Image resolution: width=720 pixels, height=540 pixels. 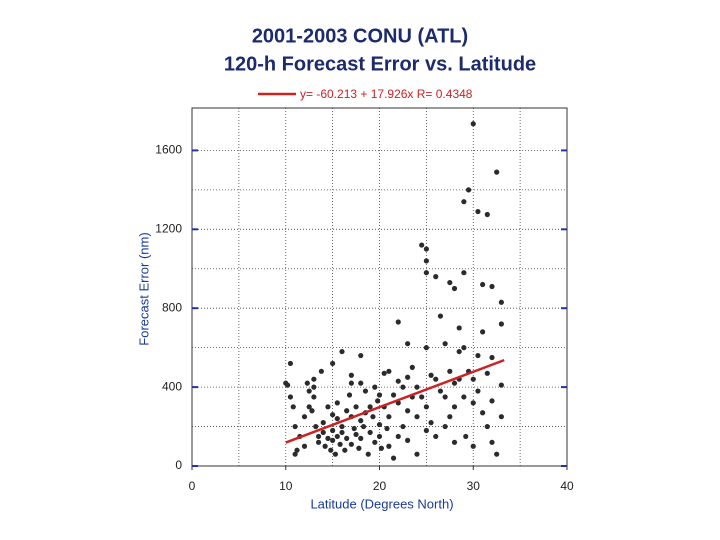 I want to click on x-tick-label: 20, so click(x=380, y=486).